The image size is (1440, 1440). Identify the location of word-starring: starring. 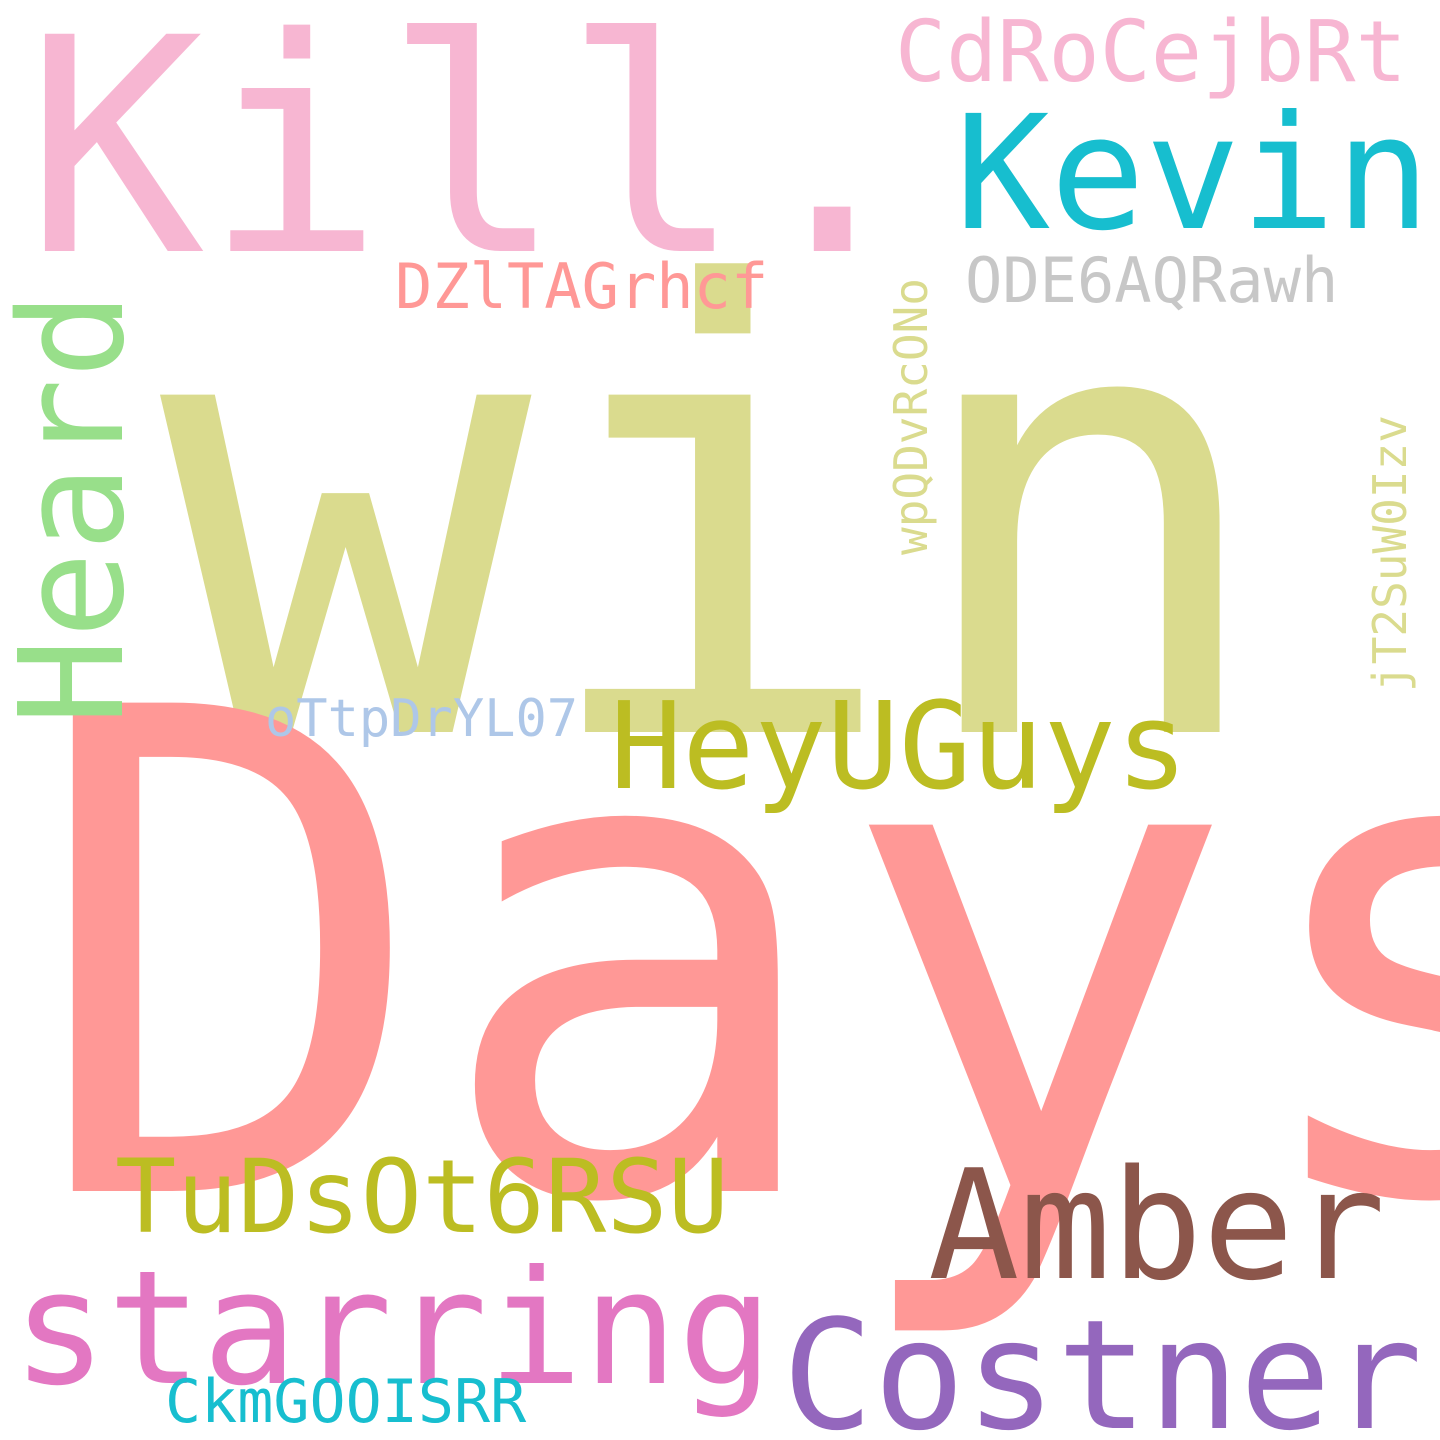
(392, 1329).